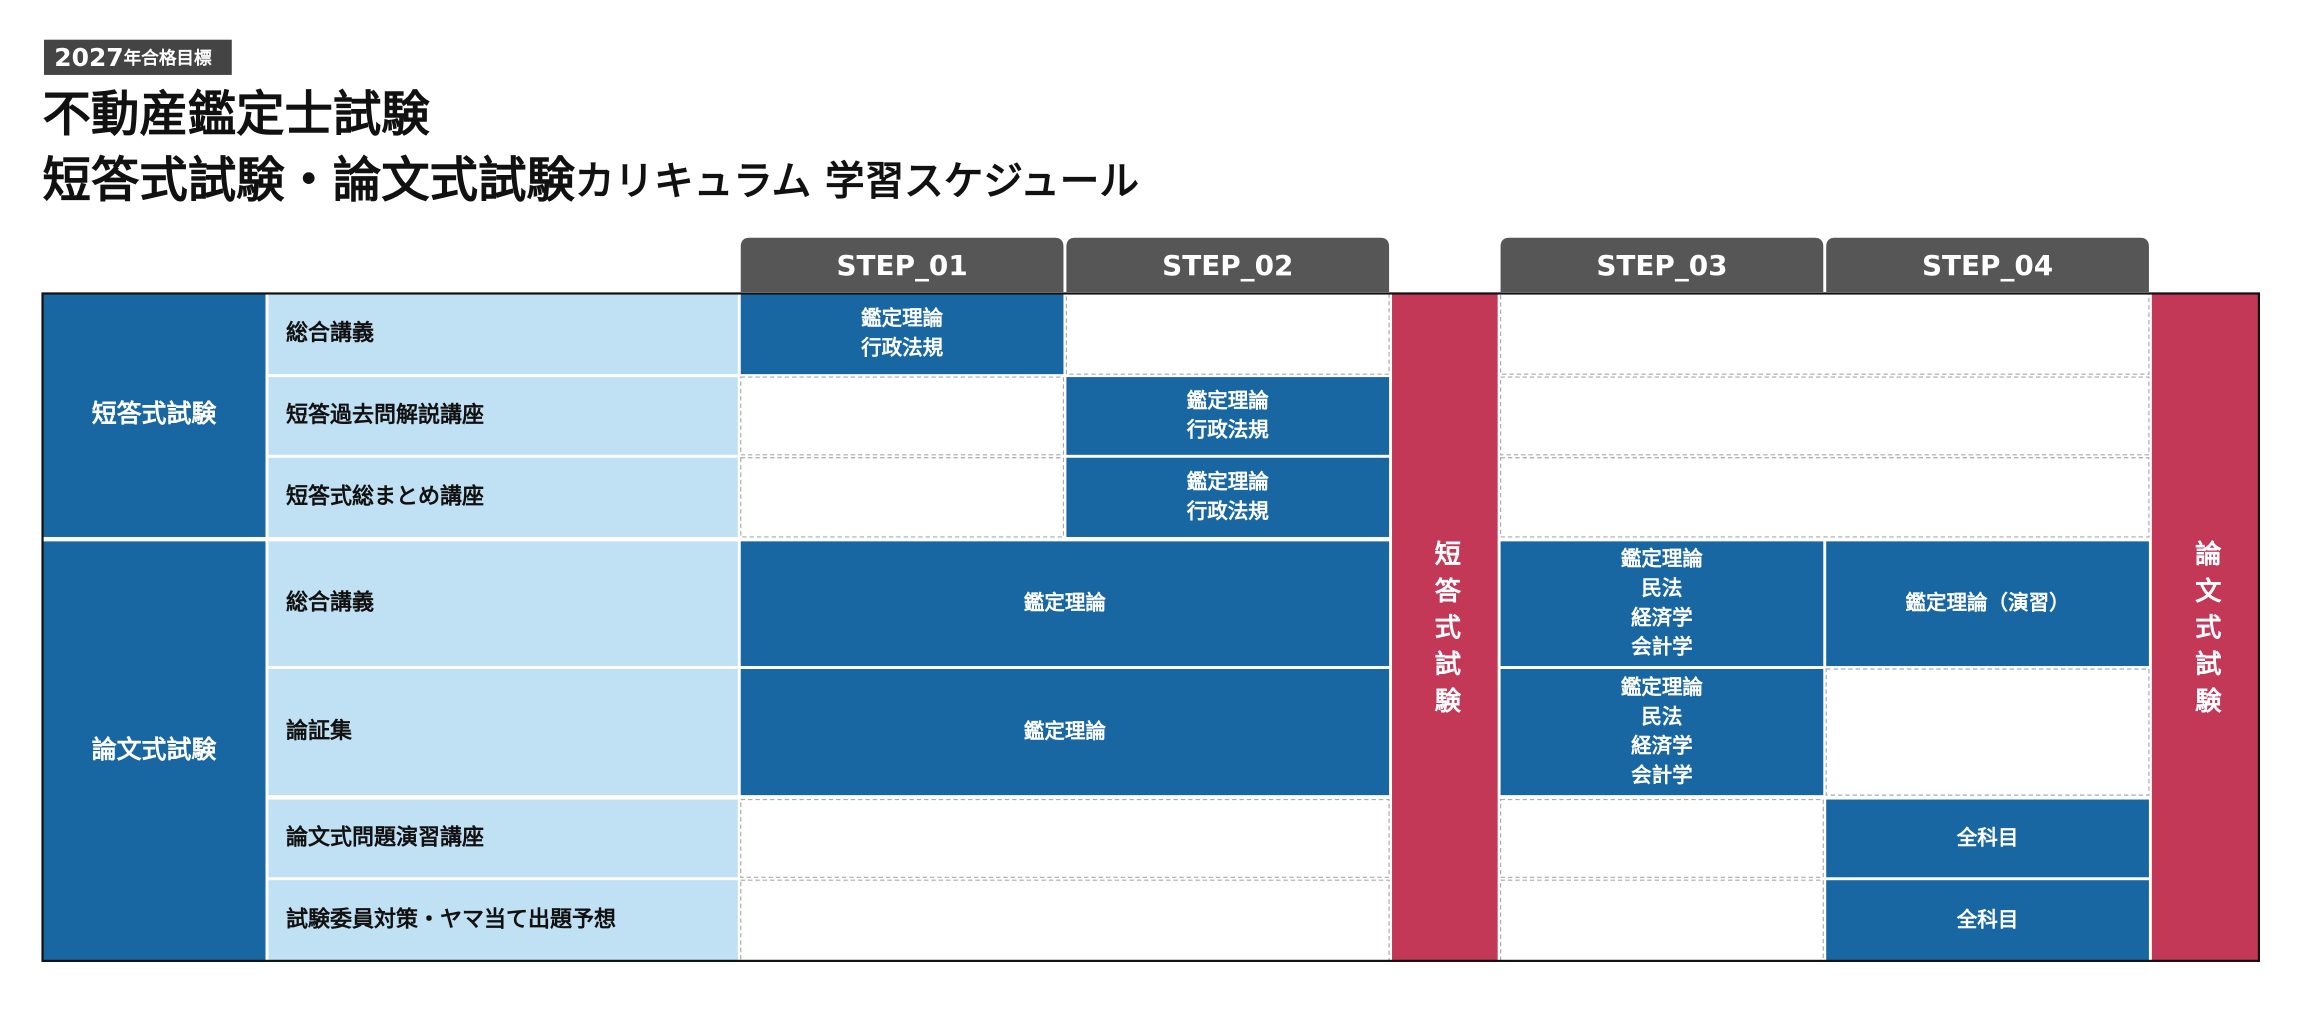 Image resolution: width=2300 pixels, height=1009 pixels. Describe the element at coordinates (385, 415) in the screenshot. I see `course-label: 短答過去問解説講座` at that location.